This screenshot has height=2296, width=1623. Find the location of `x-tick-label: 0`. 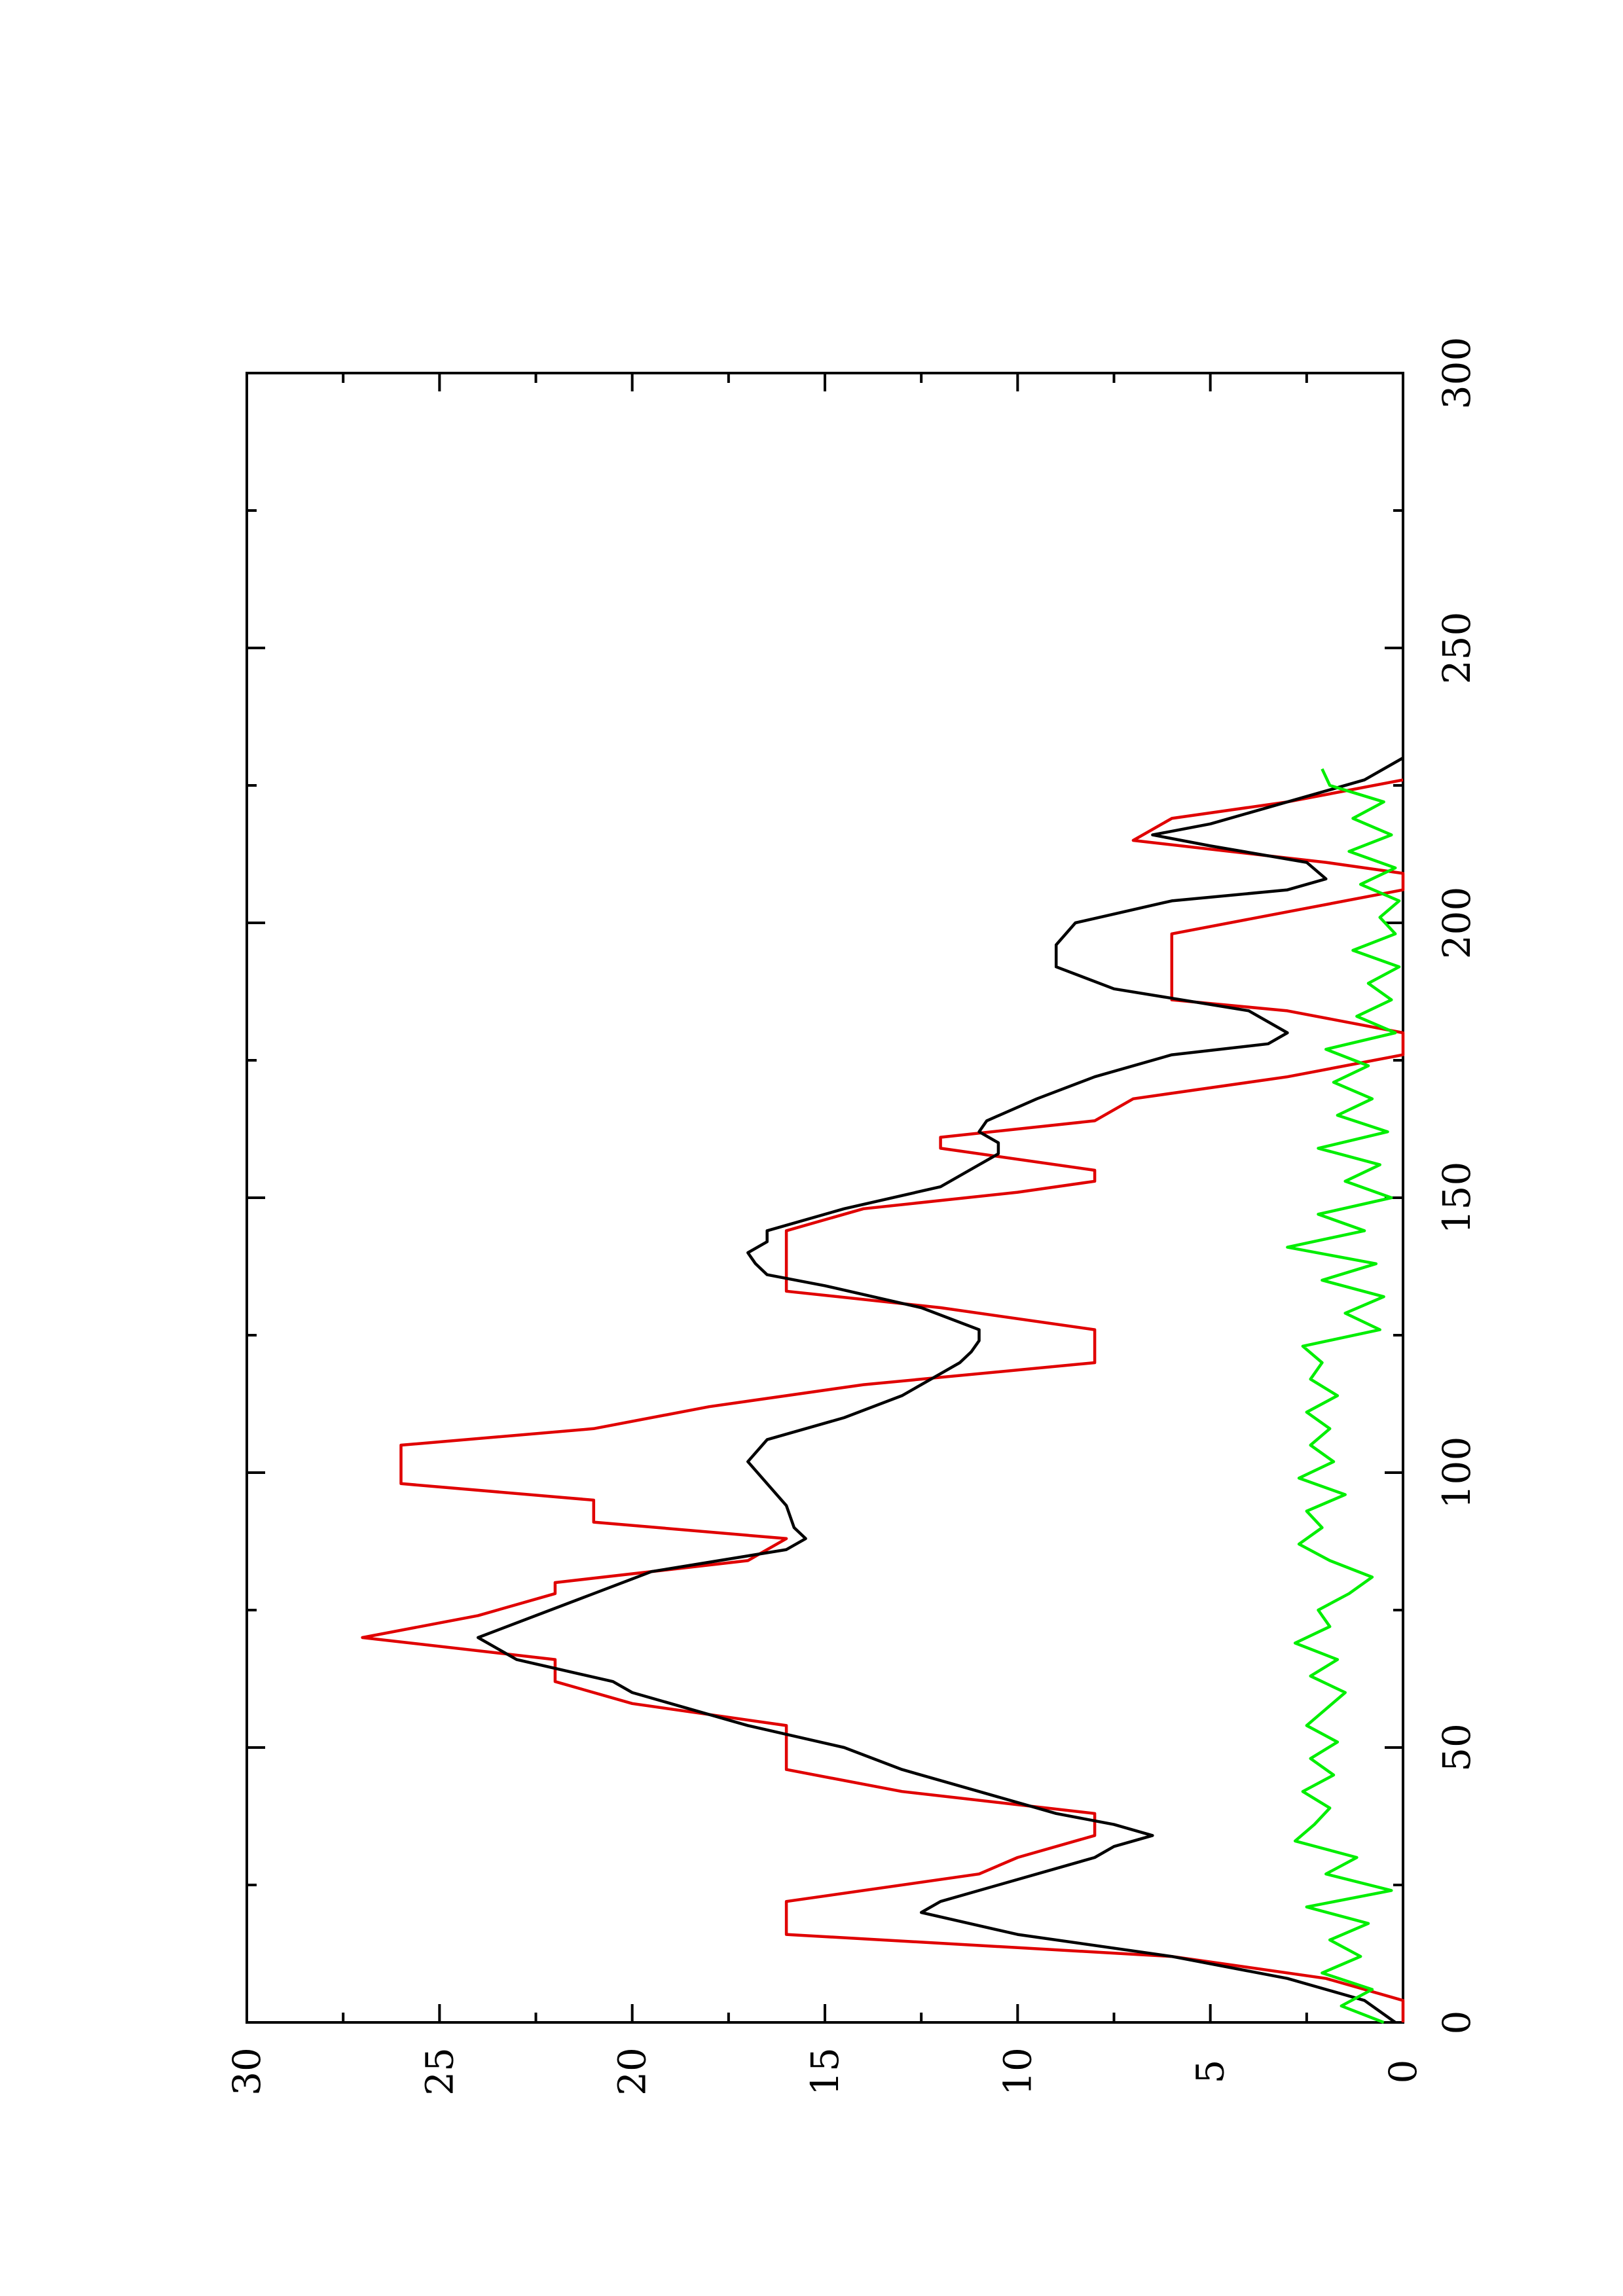

x-tick-label: 0 is located at coordinates (1456, 2023).